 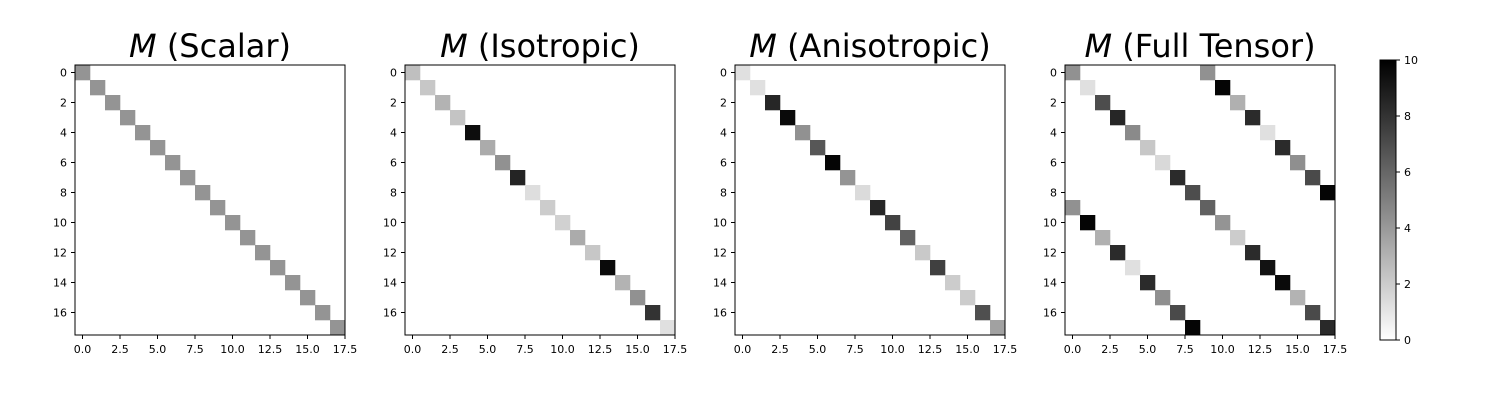 I want to click on panel-title: M (Full Tensor), so click(x=1199, y=46).